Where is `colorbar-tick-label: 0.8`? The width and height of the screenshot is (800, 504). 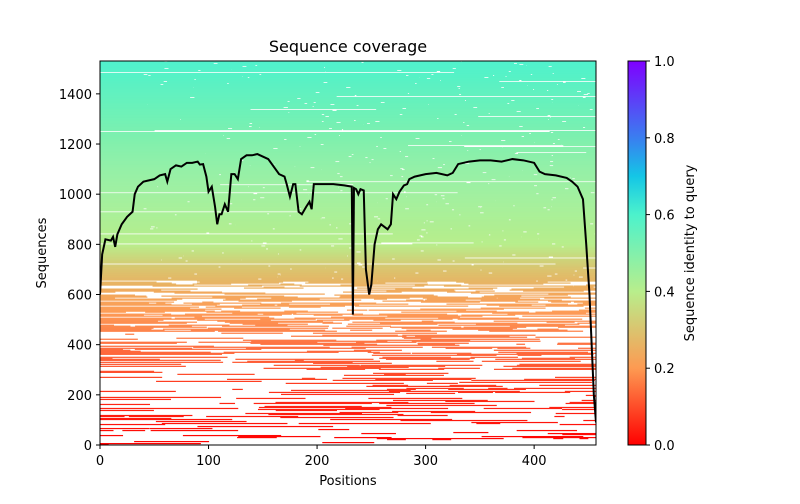 colorbar-tick-label: 0.8 is located at coordinates (664, 139).